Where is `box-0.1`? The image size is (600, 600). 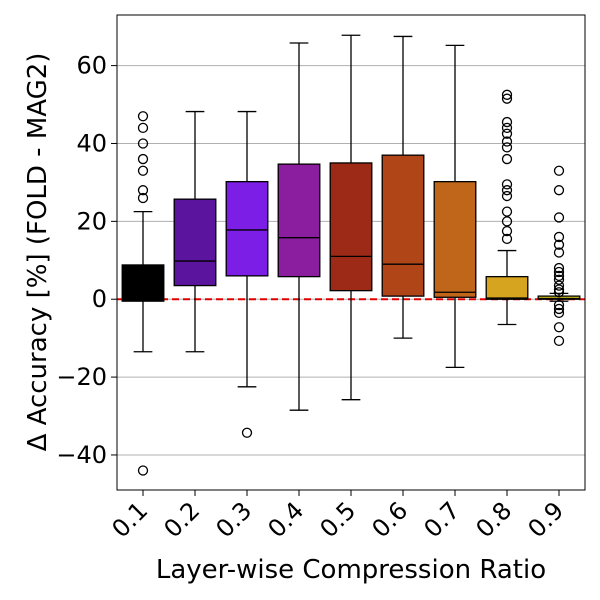
box-0.1 is located at coordinates (143, 281).